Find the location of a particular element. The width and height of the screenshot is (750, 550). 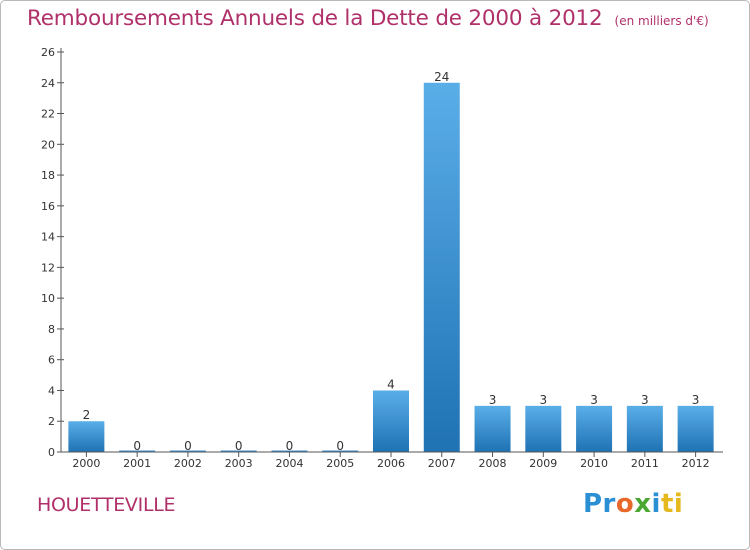

x-tick-label: 2003 is located at coordinates (239, 463).